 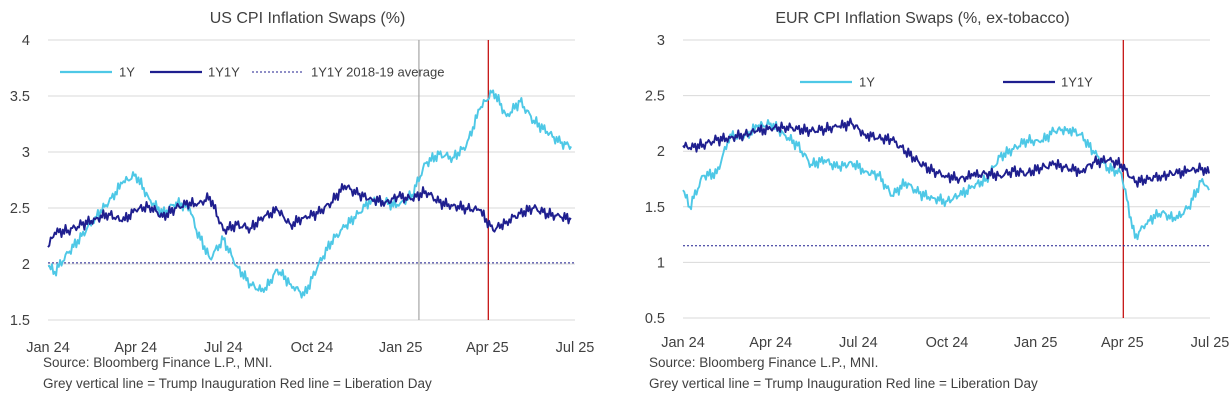 I want to click on chart-title: US CPI Inflation Swaps (%), so click(x=307, y=18).